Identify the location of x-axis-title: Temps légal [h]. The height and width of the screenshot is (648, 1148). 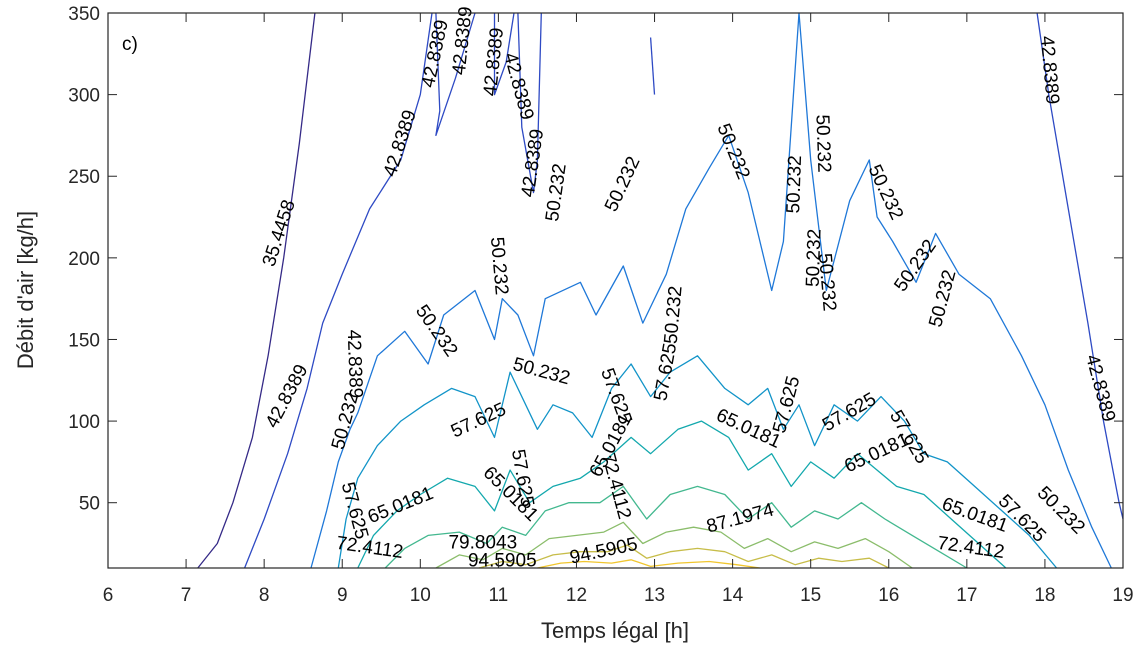
(615, 630).